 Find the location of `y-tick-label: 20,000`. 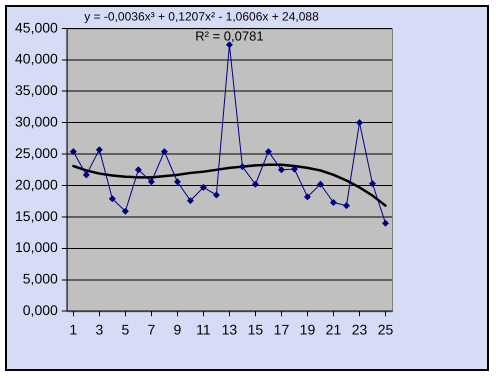

y-tick-label: 20,000 is located at coordinates (36, 184).